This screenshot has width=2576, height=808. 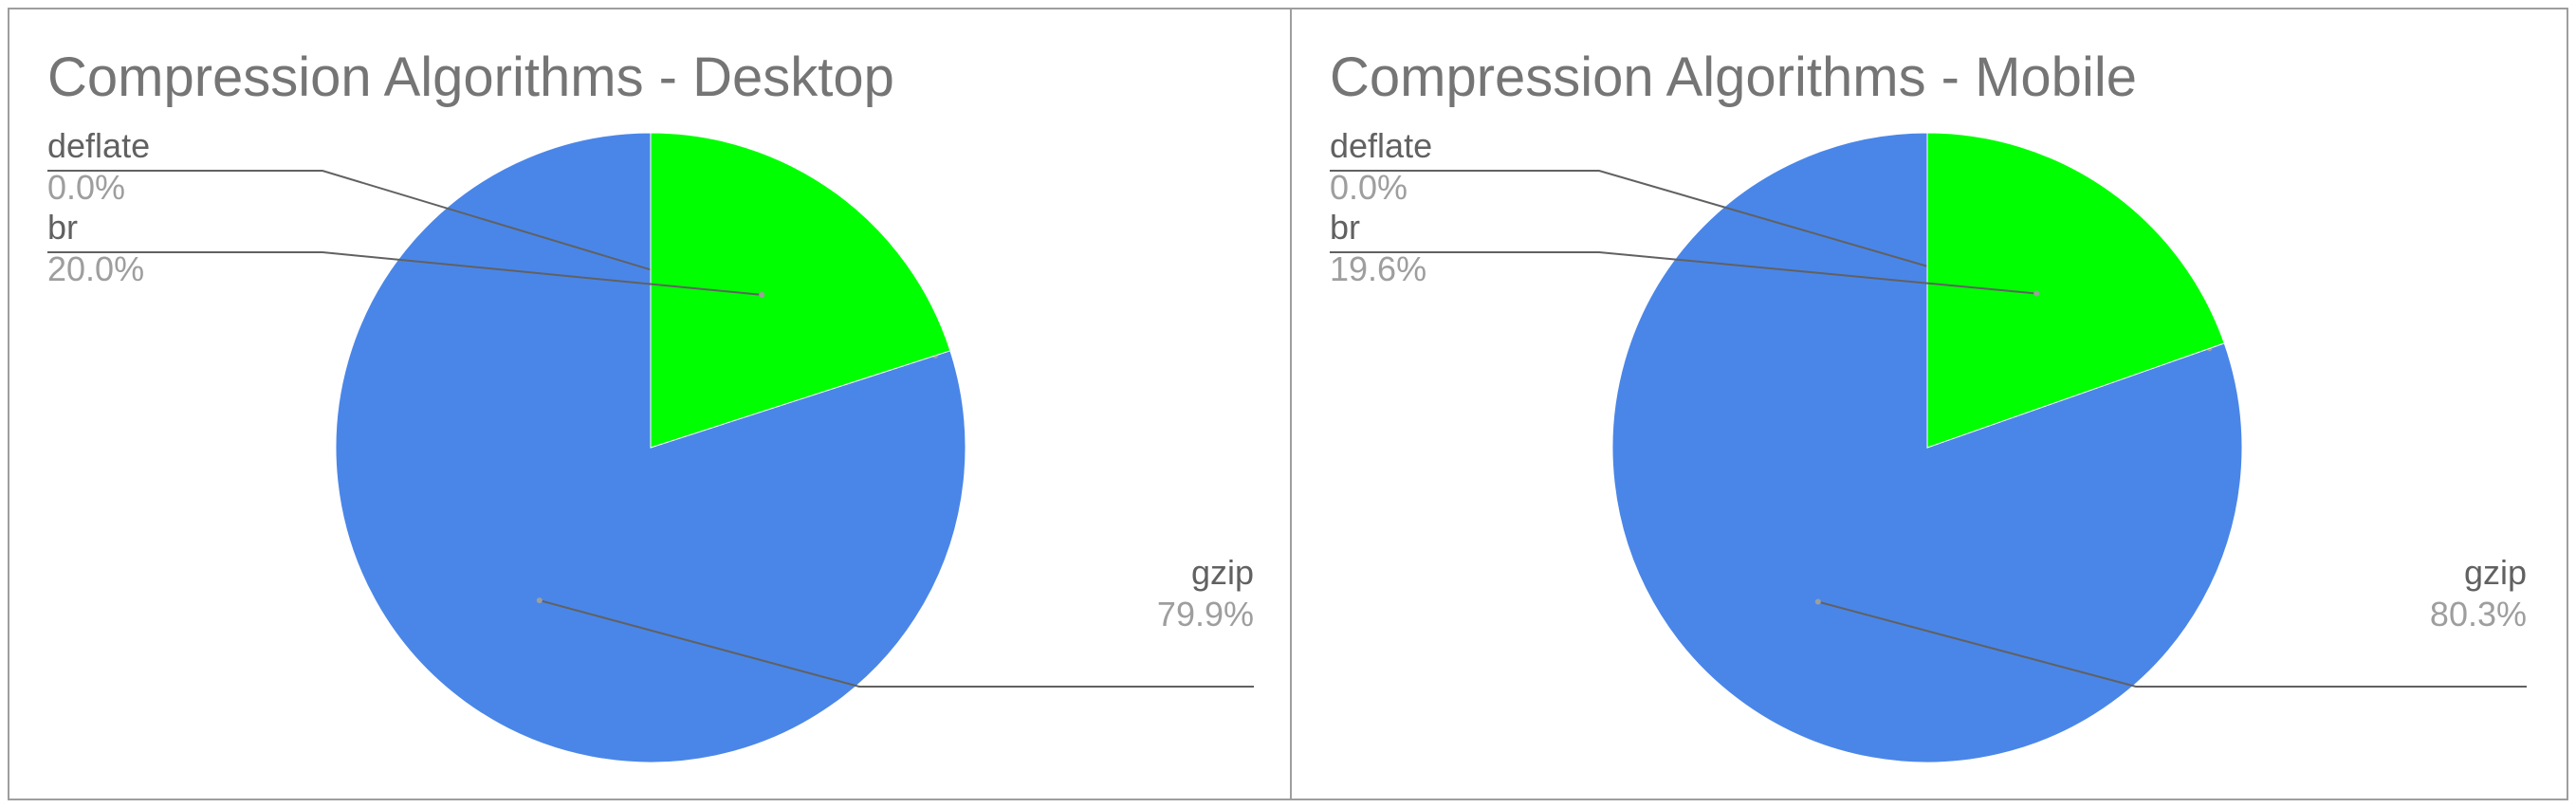 What do you see at coordinates (2478, 615) in the screenshot?
I see `slice-percent-gzip: 80.3%` at bounding box center [2478, 615].